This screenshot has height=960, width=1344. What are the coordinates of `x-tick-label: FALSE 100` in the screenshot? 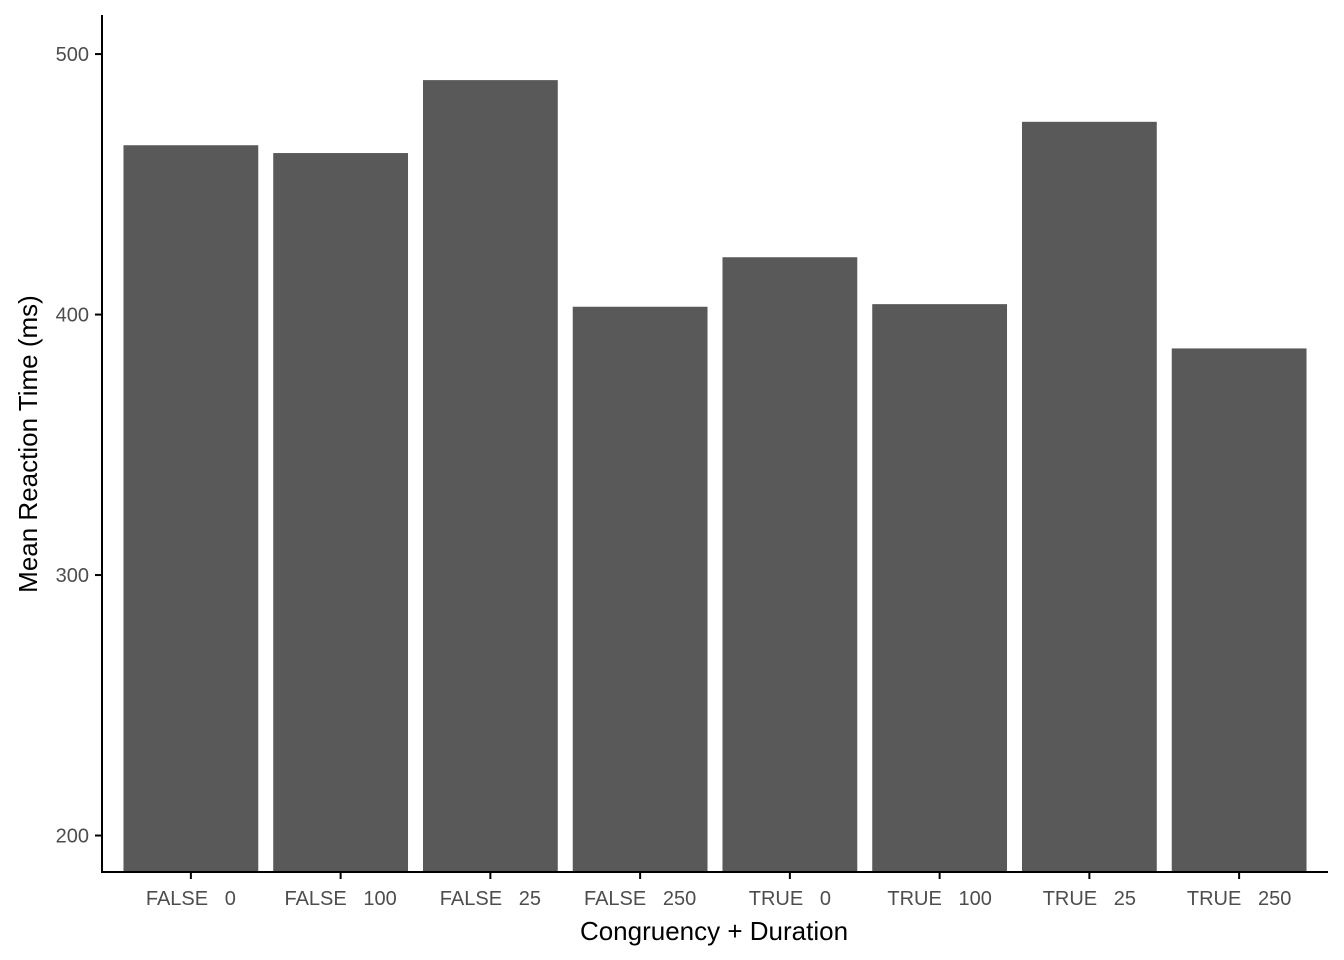 It's located at (340, 899).